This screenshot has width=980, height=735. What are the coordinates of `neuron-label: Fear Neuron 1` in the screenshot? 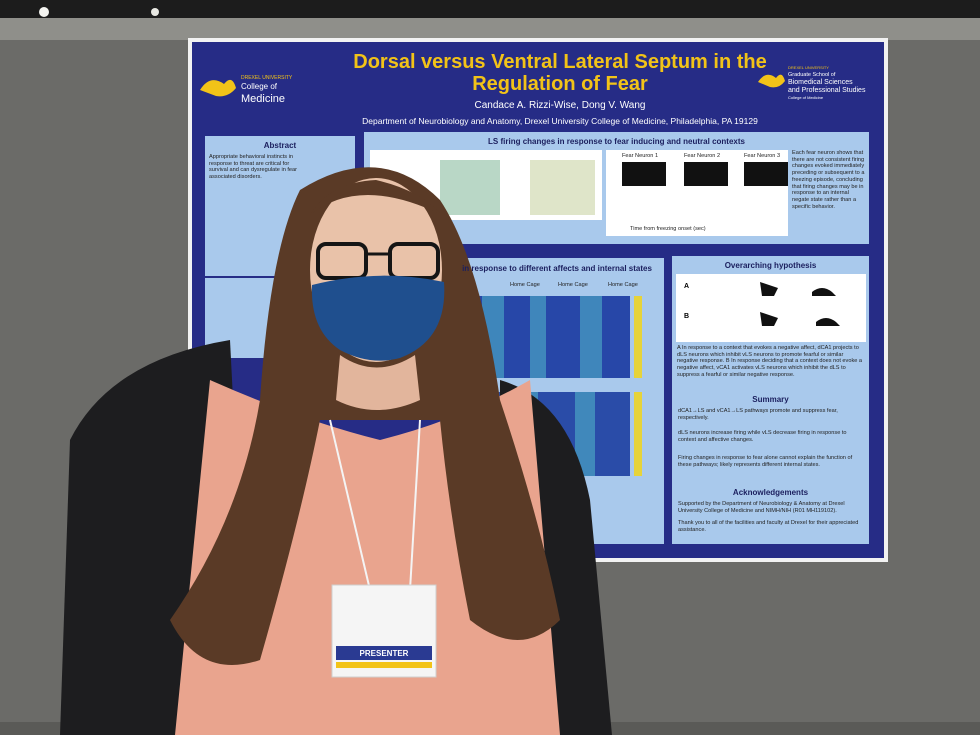 It's located at (640, 156).